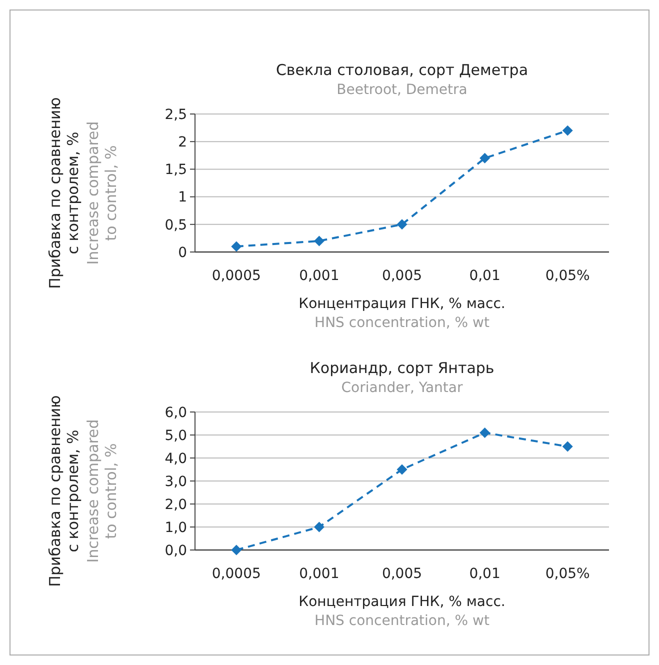  I want to click on y-tick-label: 0,5, so click(175, 225).